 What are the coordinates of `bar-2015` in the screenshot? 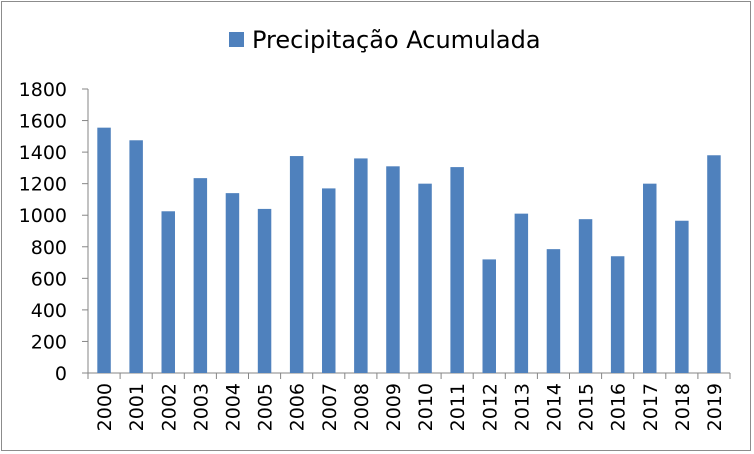 It's located at (585, 296).